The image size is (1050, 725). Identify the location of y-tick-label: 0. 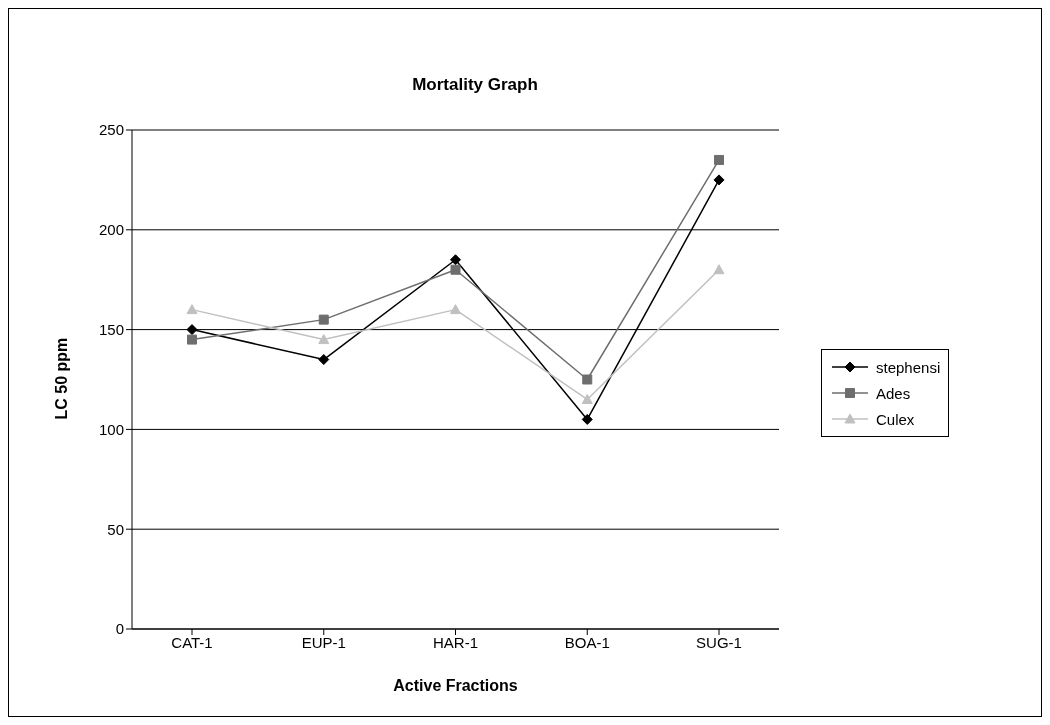
(119, 629).